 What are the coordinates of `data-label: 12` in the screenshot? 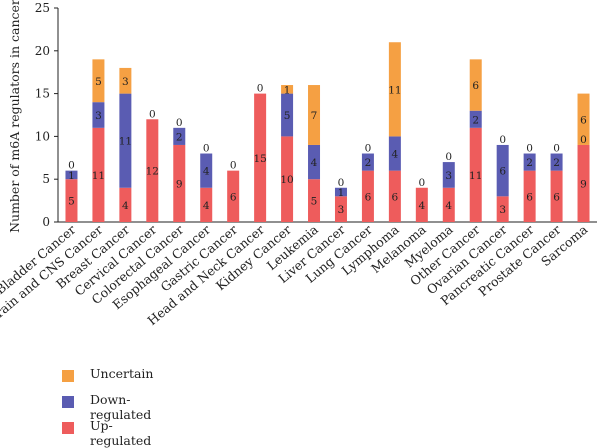 It's located at (152, 172).